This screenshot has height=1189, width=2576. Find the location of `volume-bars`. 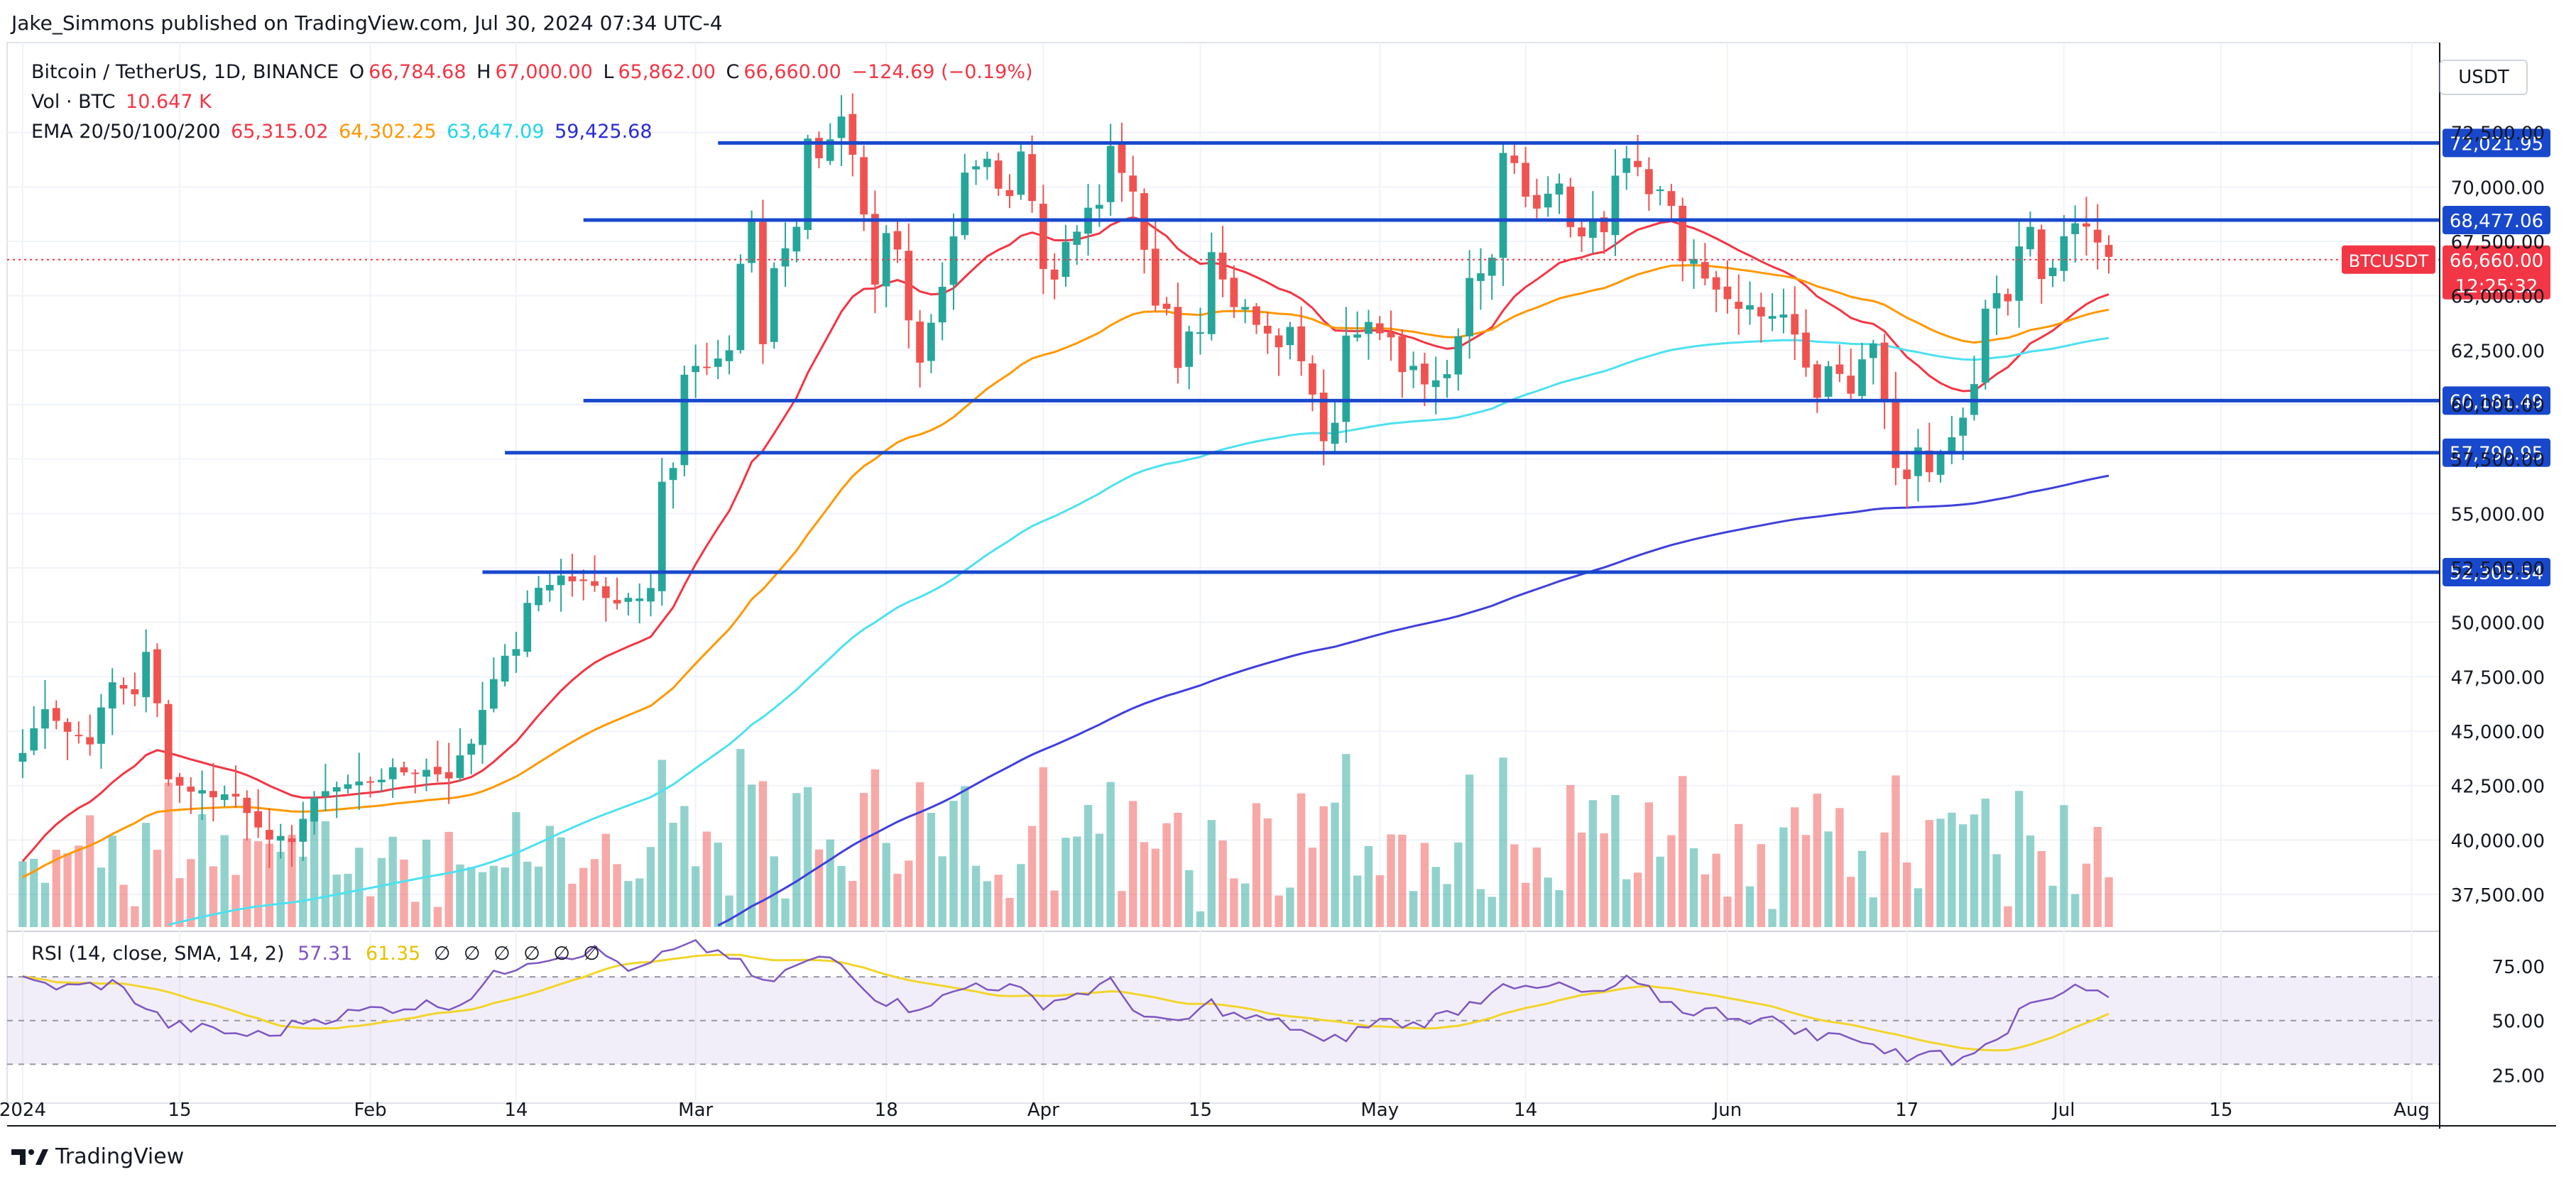

volume-bars is located at coordinates (1065, 838).